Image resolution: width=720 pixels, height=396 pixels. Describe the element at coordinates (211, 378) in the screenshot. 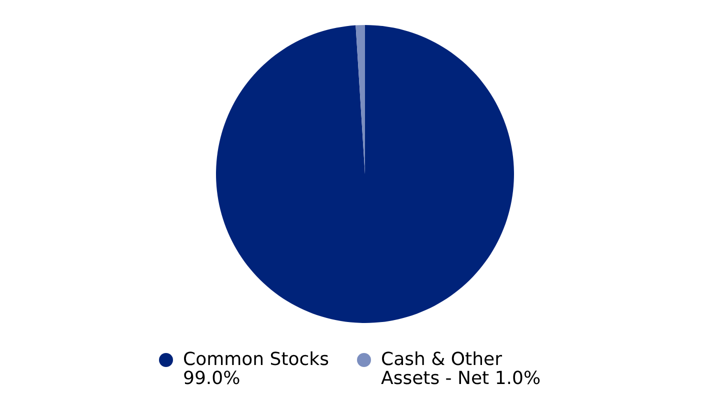

I see `data-label: 99.0%` at that location.